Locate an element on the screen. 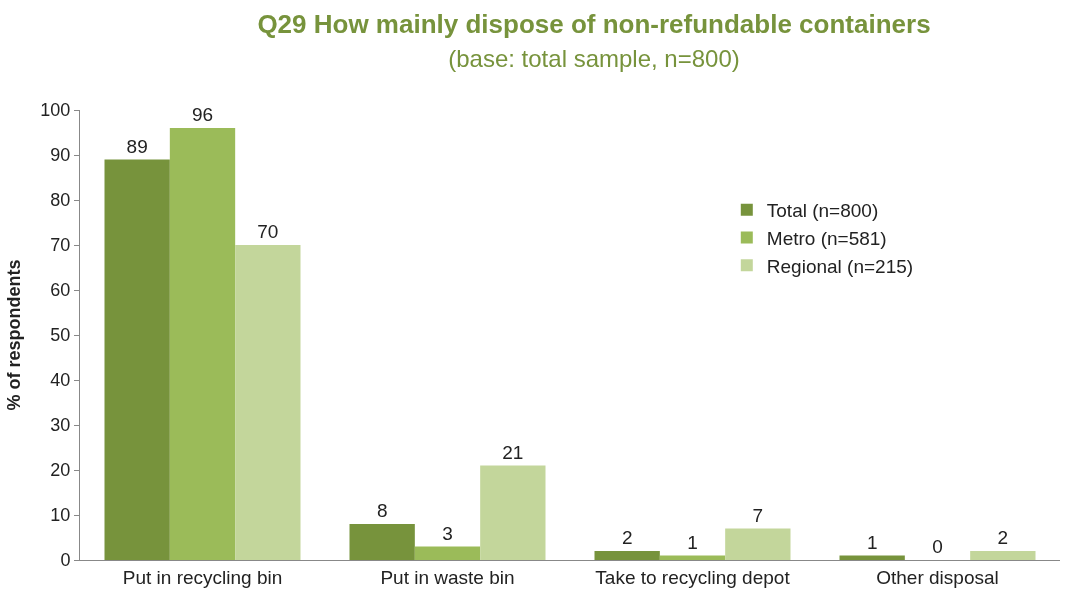  y-tick-label: 30 is located at coordinates (60, 425).